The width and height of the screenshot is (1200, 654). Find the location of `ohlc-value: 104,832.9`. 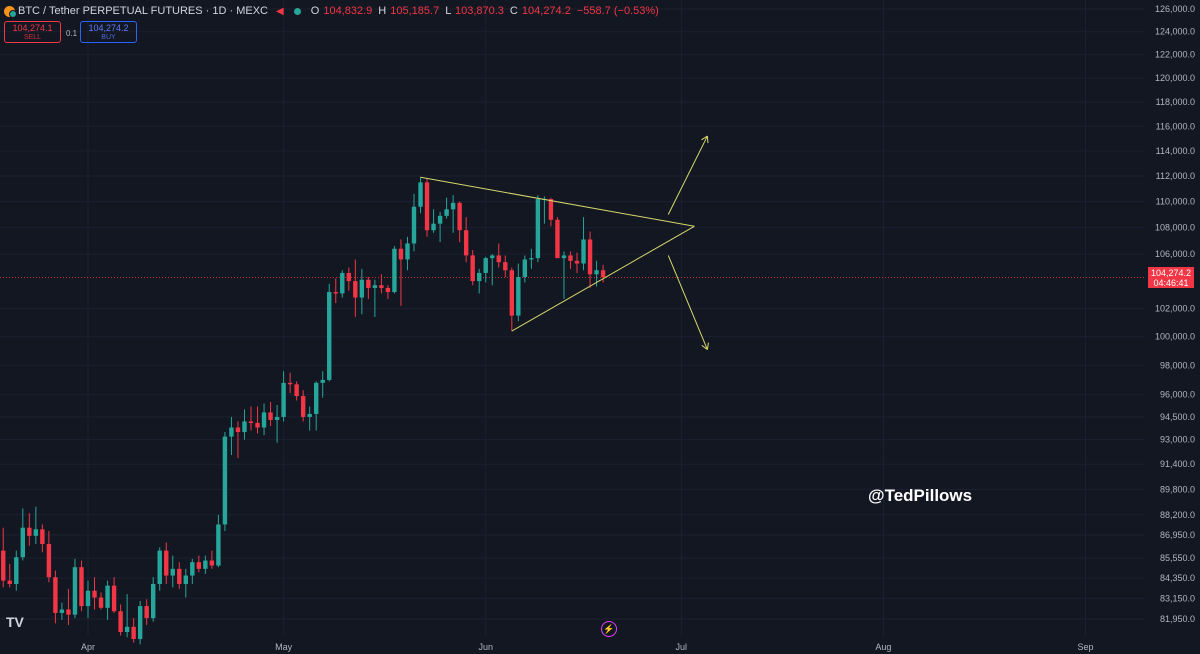

ohlc-value: 104,832.9 is located at coordinates (348, 11).